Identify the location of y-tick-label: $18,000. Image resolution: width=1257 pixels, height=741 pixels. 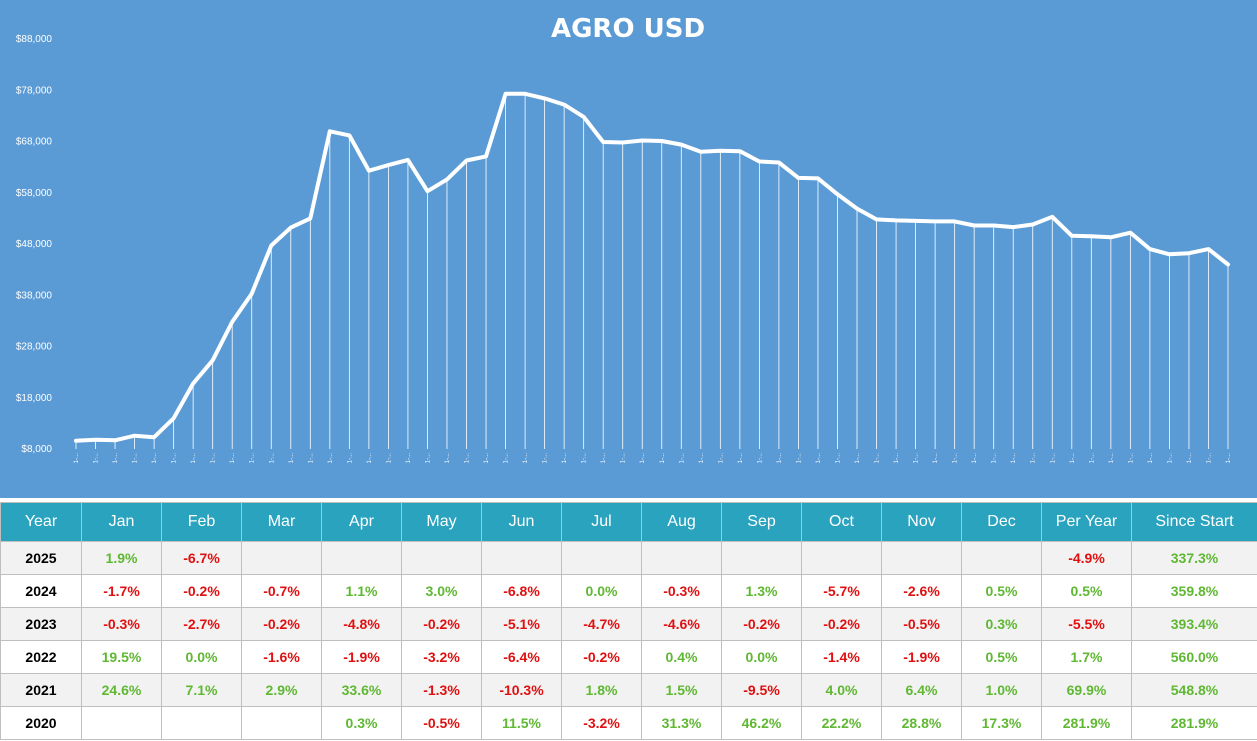
(34, 398).